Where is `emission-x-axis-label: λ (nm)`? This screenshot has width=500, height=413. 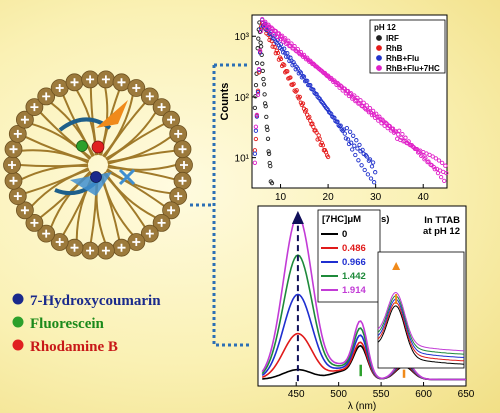 emission-x-axis-label: λ (nm) is located at coordinates (362, 406).